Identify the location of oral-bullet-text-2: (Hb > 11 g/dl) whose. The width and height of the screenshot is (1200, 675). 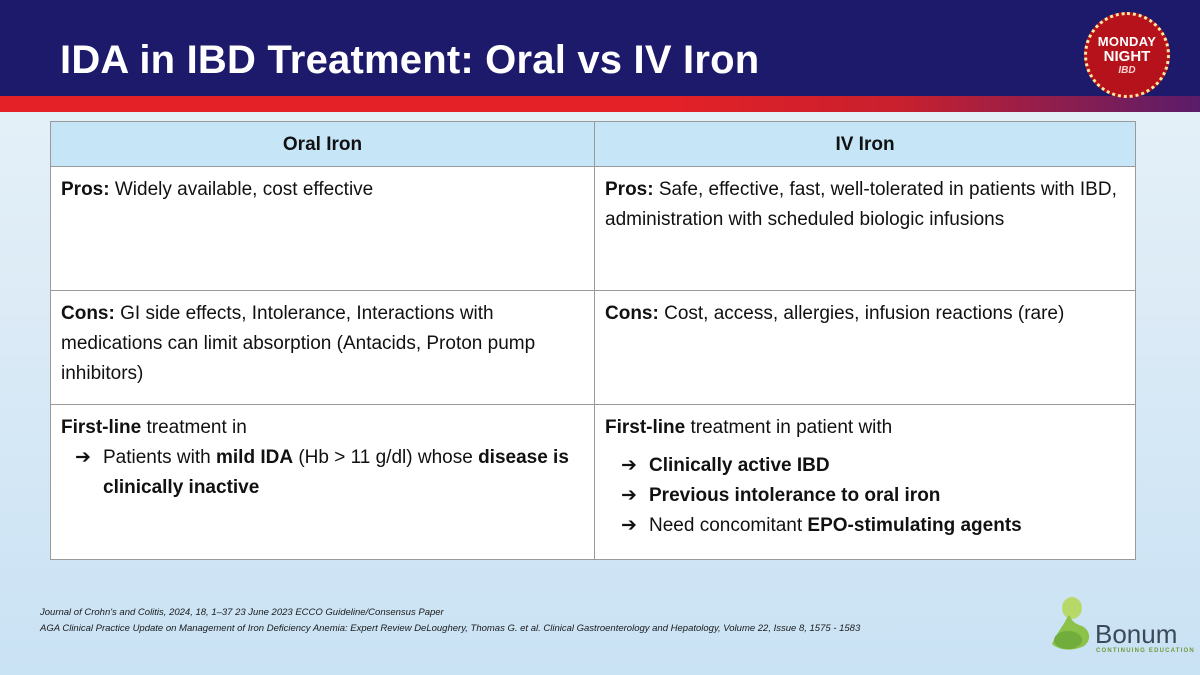
(386, 457).